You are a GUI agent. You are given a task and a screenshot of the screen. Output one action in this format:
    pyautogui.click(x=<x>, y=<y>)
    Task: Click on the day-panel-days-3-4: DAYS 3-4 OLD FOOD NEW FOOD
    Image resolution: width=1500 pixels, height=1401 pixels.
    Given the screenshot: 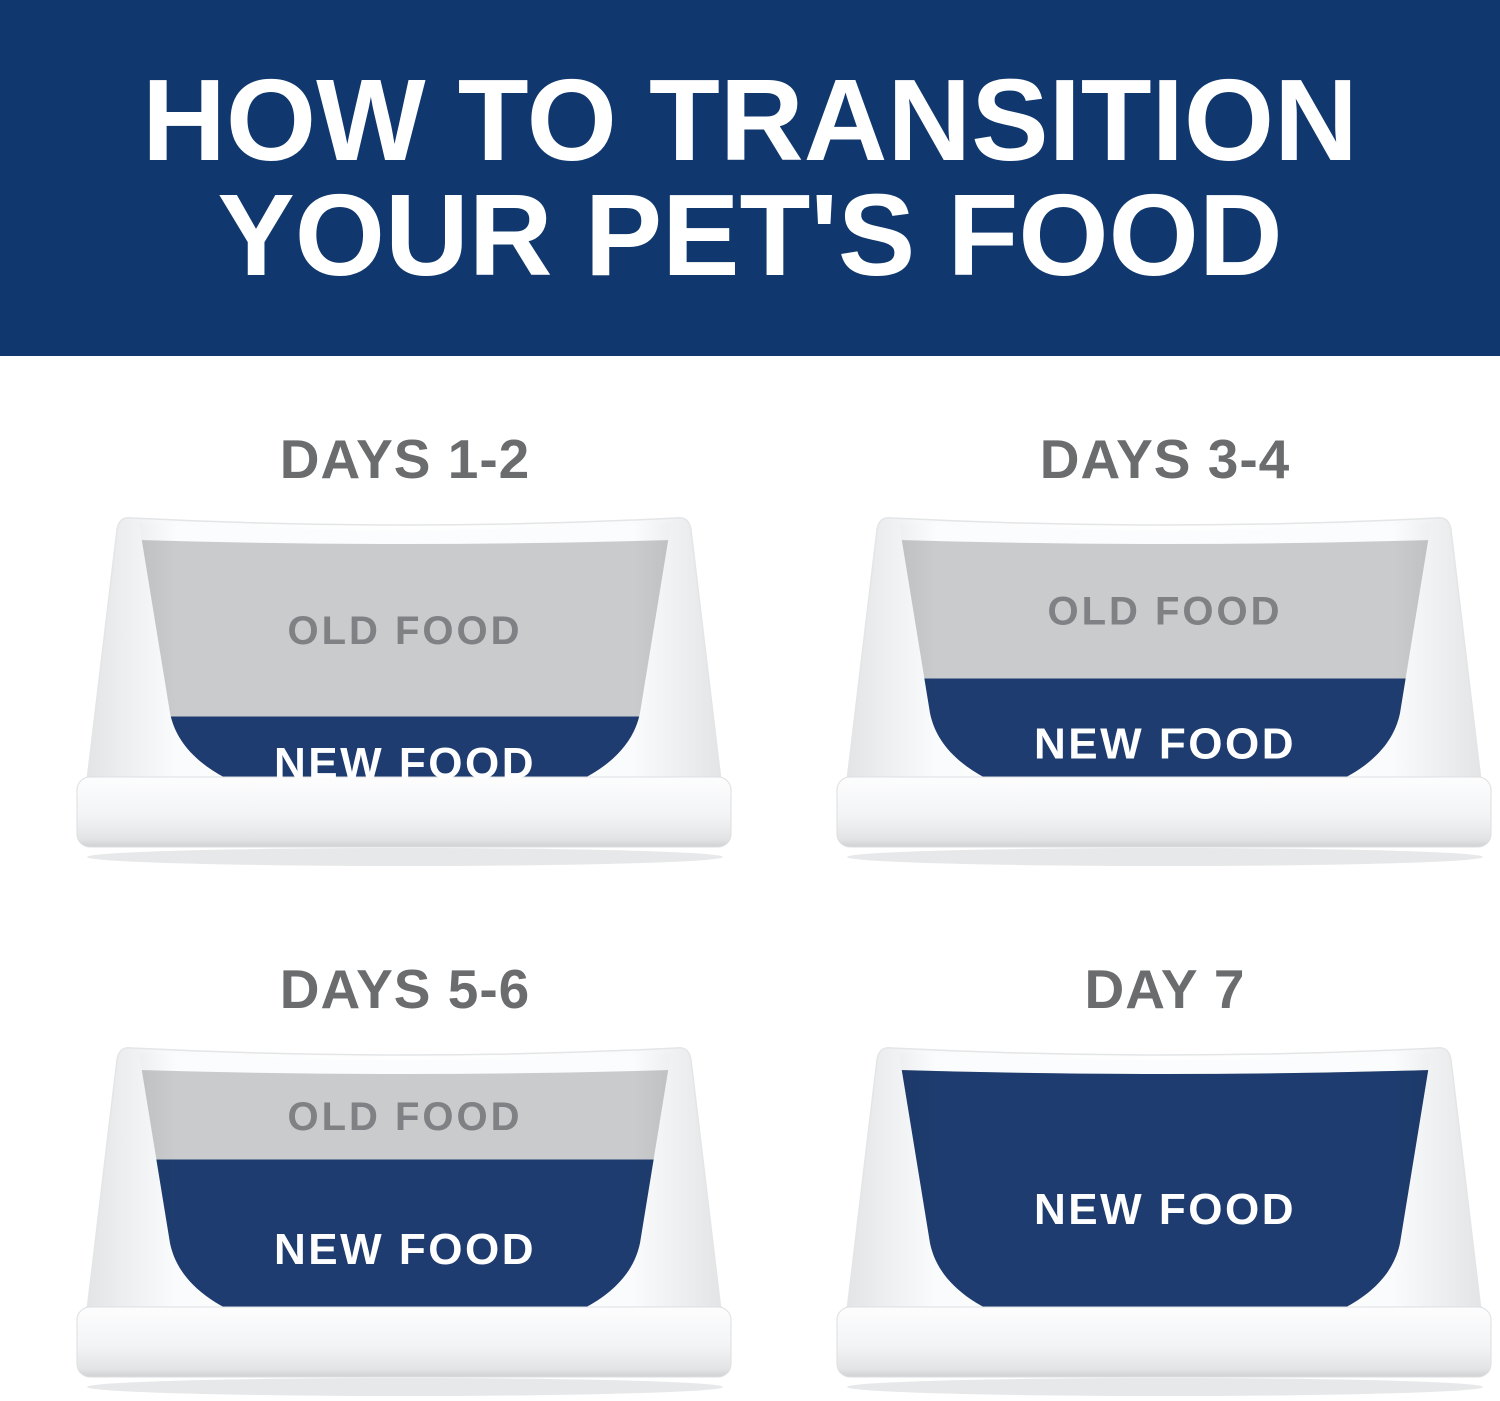 What is the action you would take?
    pyautogui.click(x=1165, y=652)
    